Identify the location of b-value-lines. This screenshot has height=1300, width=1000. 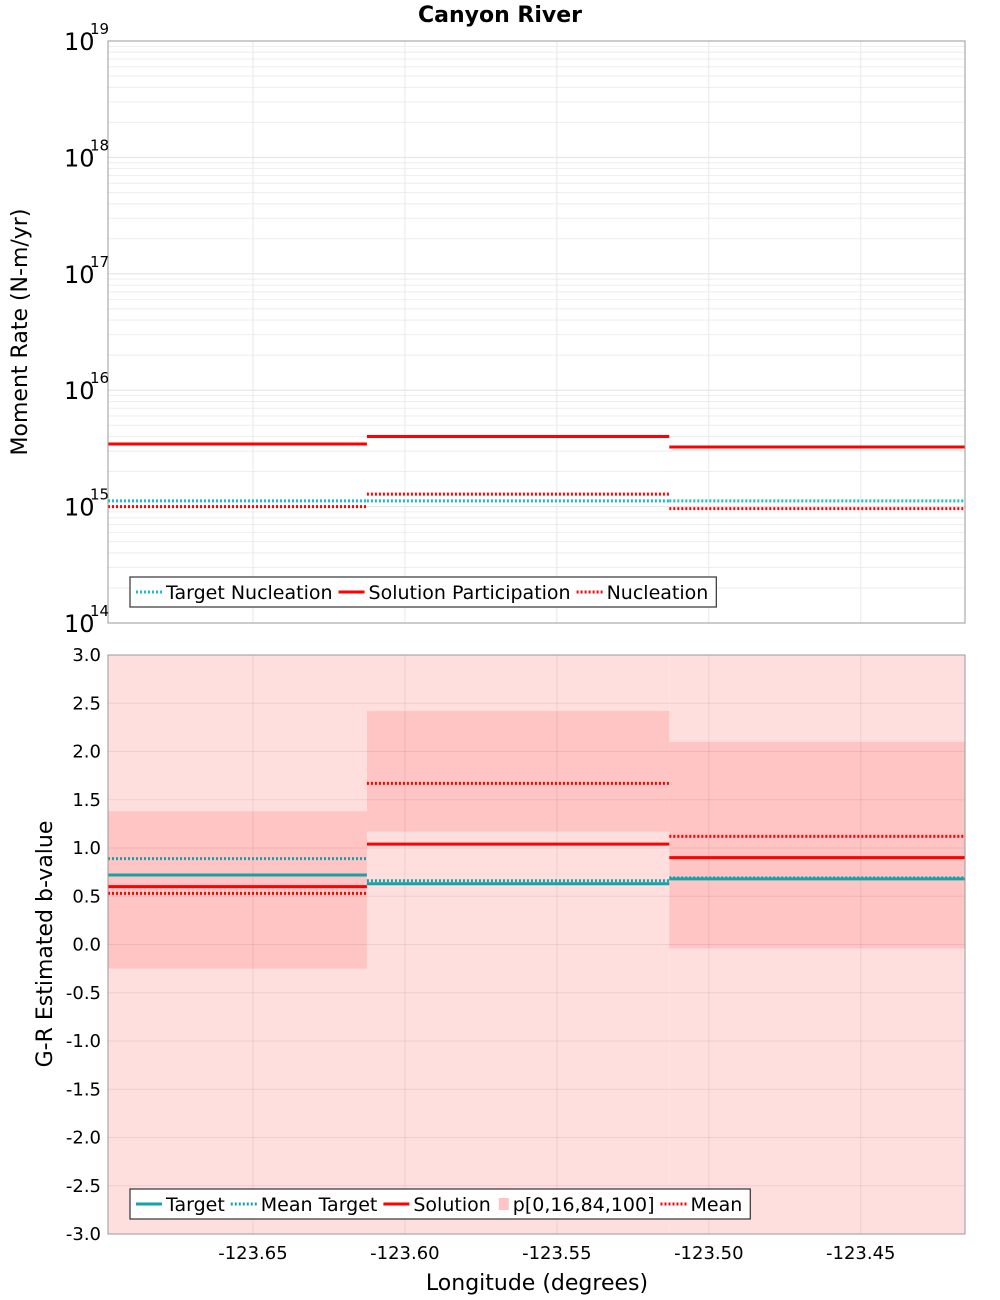
(536, 838).